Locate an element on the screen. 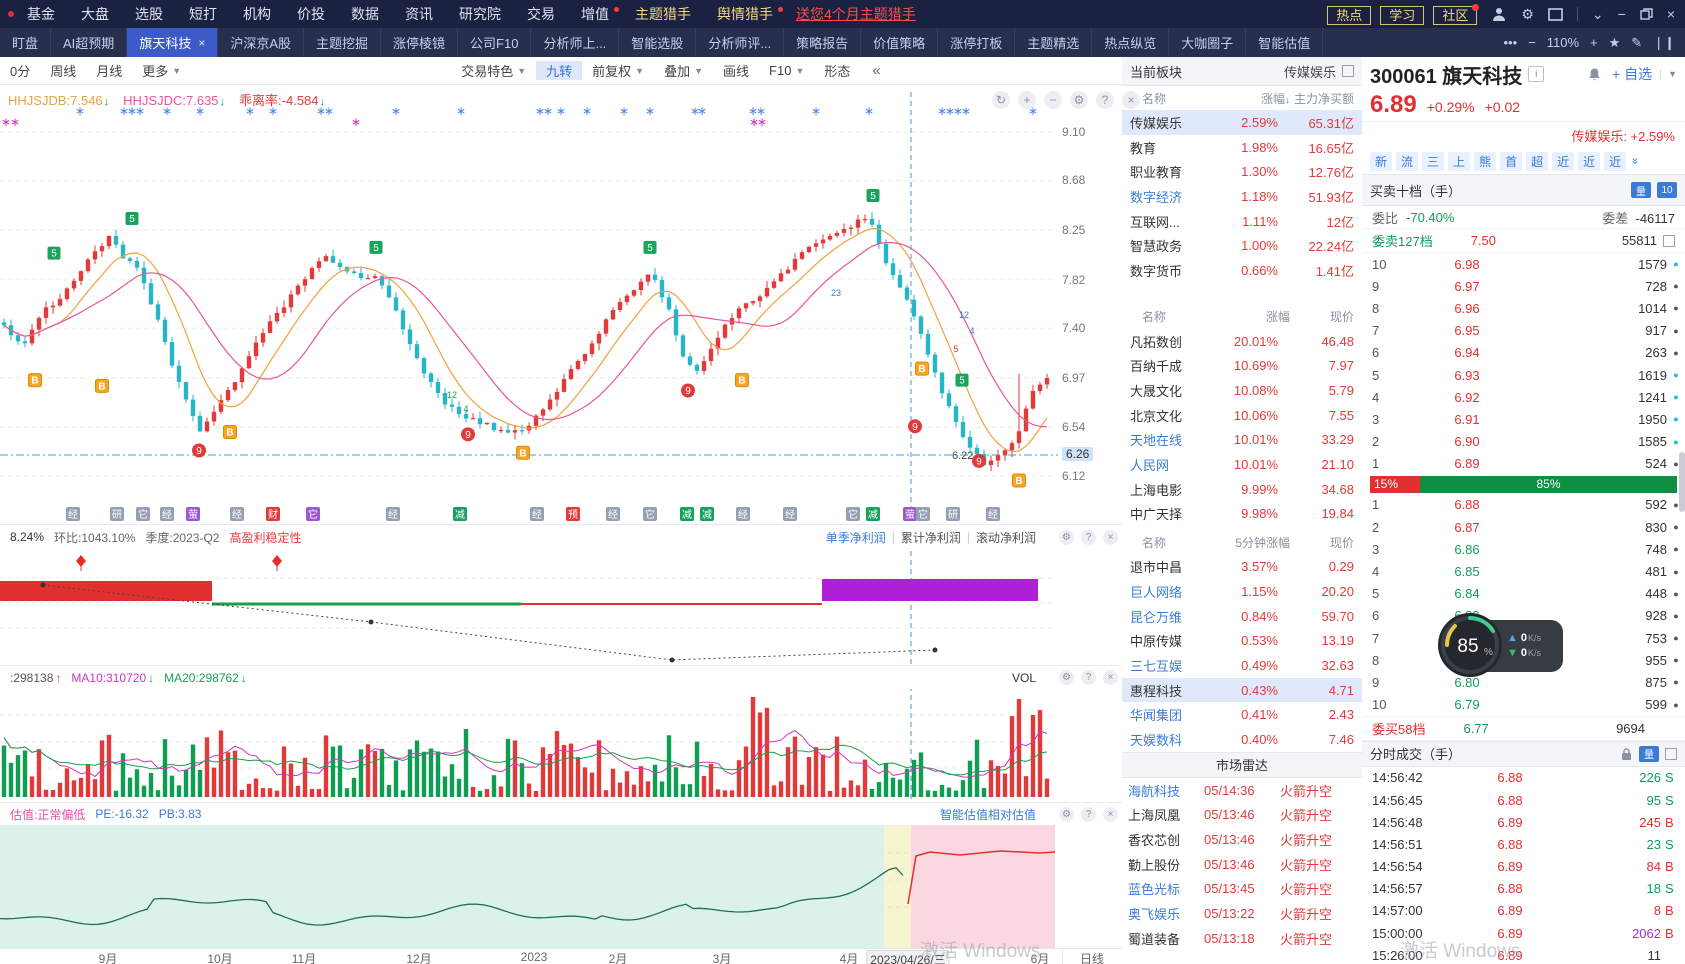  sector-row: 智慧政务 1.00% 22.24亿 is located at coordinates (1242, 245).